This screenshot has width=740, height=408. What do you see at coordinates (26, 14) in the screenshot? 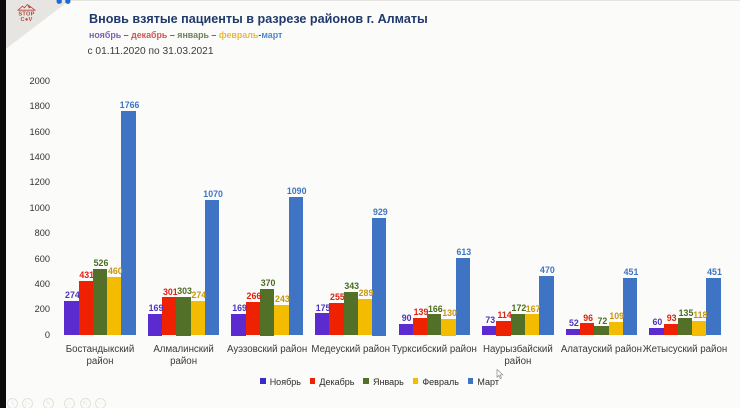
I see `svg-text: STOP` at bounding box center [26, 14].